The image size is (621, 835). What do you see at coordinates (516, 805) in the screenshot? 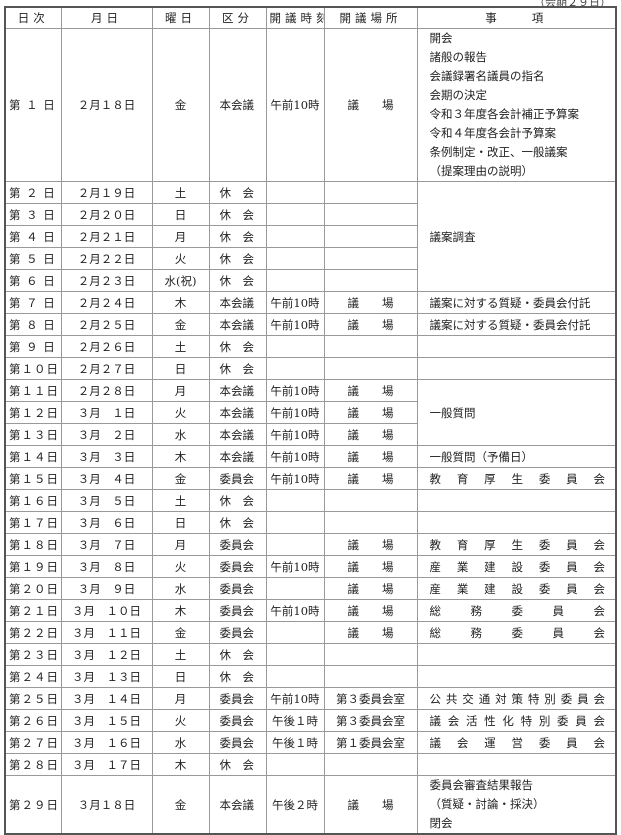
I see `cell-item: 委員会審査結果報告 （質疑・討論・採決） 閉会` at bounding box center [516, 805].